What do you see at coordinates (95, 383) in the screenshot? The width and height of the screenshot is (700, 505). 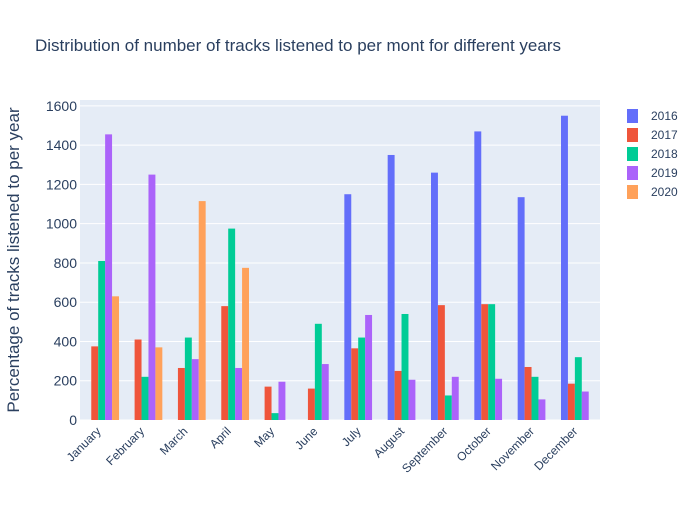 I see `bar-2017-january` at bounding box center [95, 383].